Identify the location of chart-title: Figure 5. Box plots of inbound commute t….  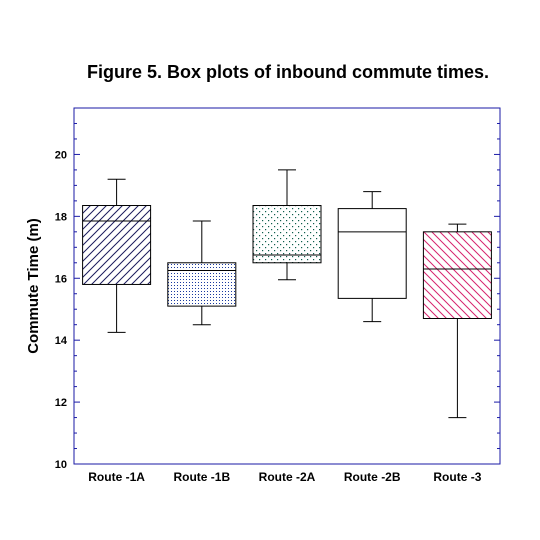
(288, 72).